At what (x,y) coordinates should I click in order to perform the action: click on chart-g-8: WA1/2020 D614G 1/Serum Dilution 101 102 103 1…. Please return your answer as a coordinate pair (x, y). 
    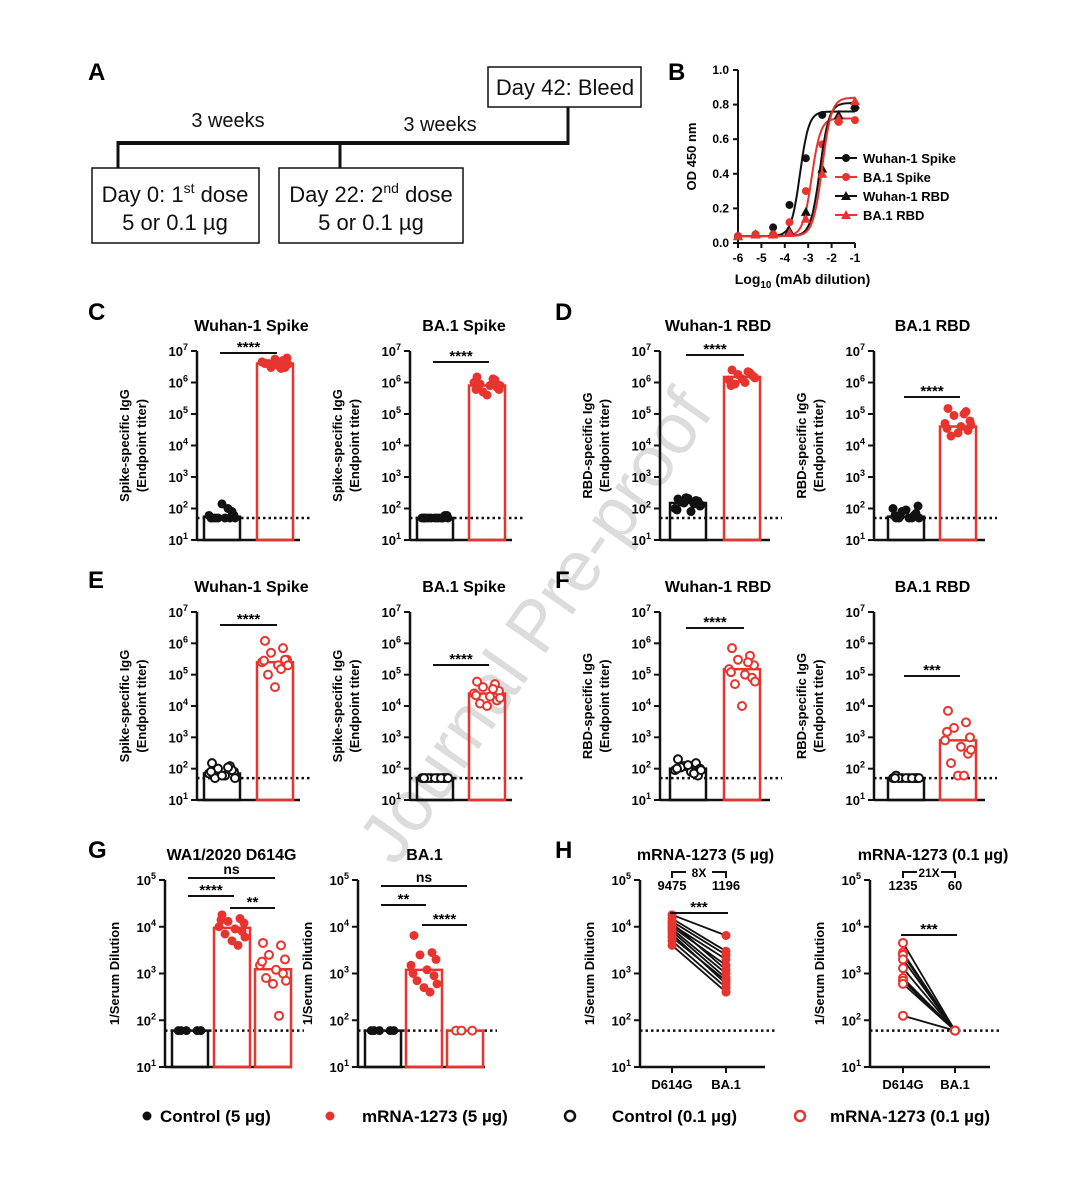
    Looking at the image, I should click on (205, 961).